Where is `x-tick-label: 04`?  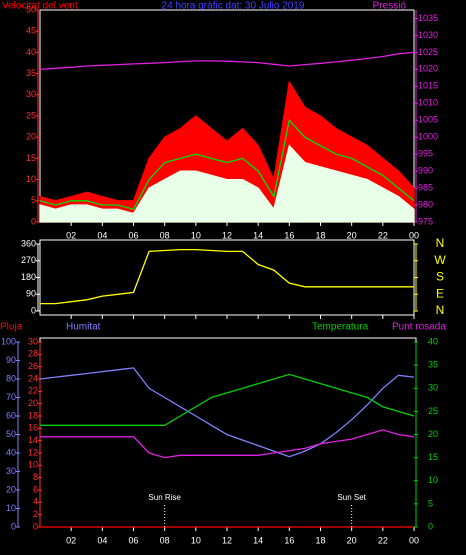 x-tick-label: 04 is located at coordinates (102, 540).